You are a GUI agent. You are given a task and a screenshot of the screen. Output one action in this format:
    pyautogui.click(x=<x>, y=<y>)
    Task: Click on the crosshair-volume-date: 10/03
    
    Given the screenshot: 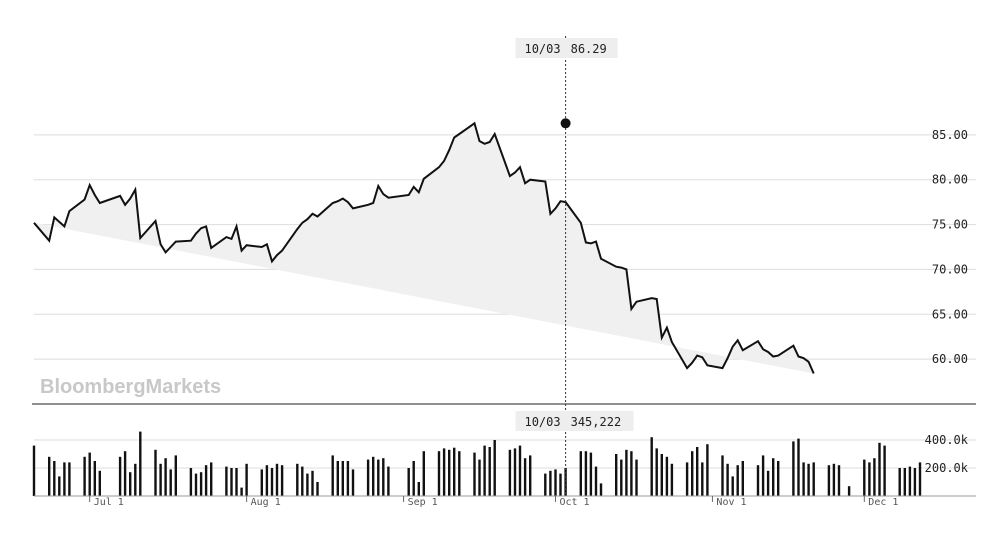 What is the action you would take?
    pyautogui.click(x=542, y=422)
    